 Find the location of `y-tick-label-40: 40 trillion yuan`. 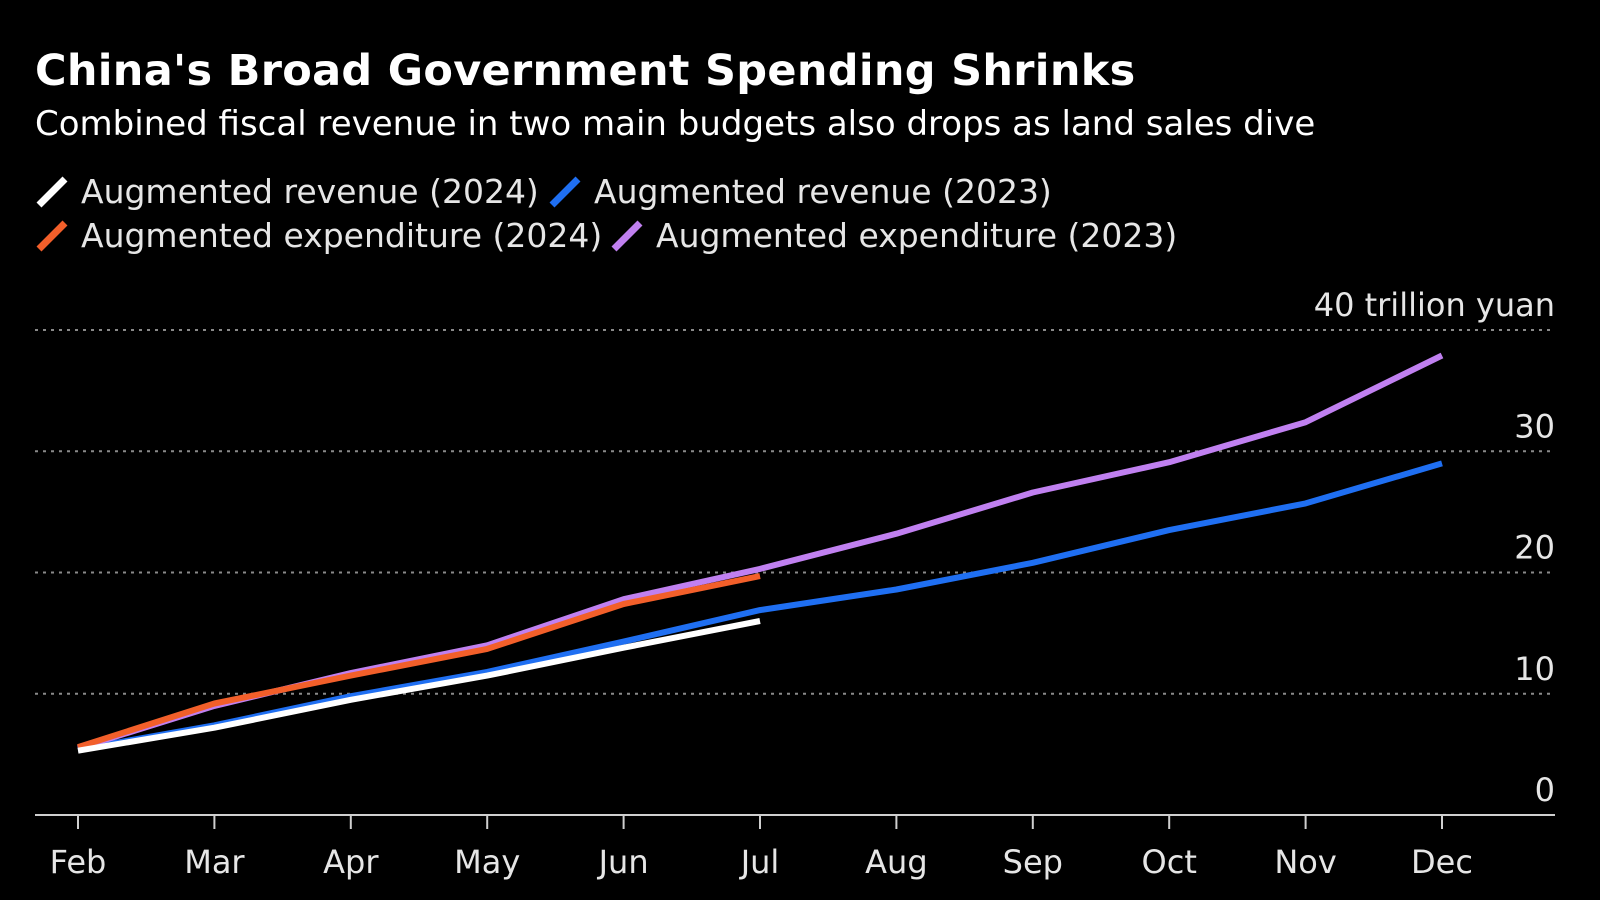

y-tick-label-40: 40 trillion yuan is located at coordinates (1434, 305).